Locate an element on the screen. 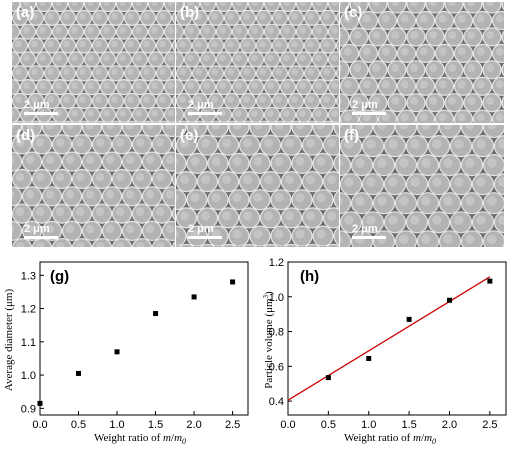 The image size is (515, 449). chart-g-plot-frame is located at coordinates (144, 338).